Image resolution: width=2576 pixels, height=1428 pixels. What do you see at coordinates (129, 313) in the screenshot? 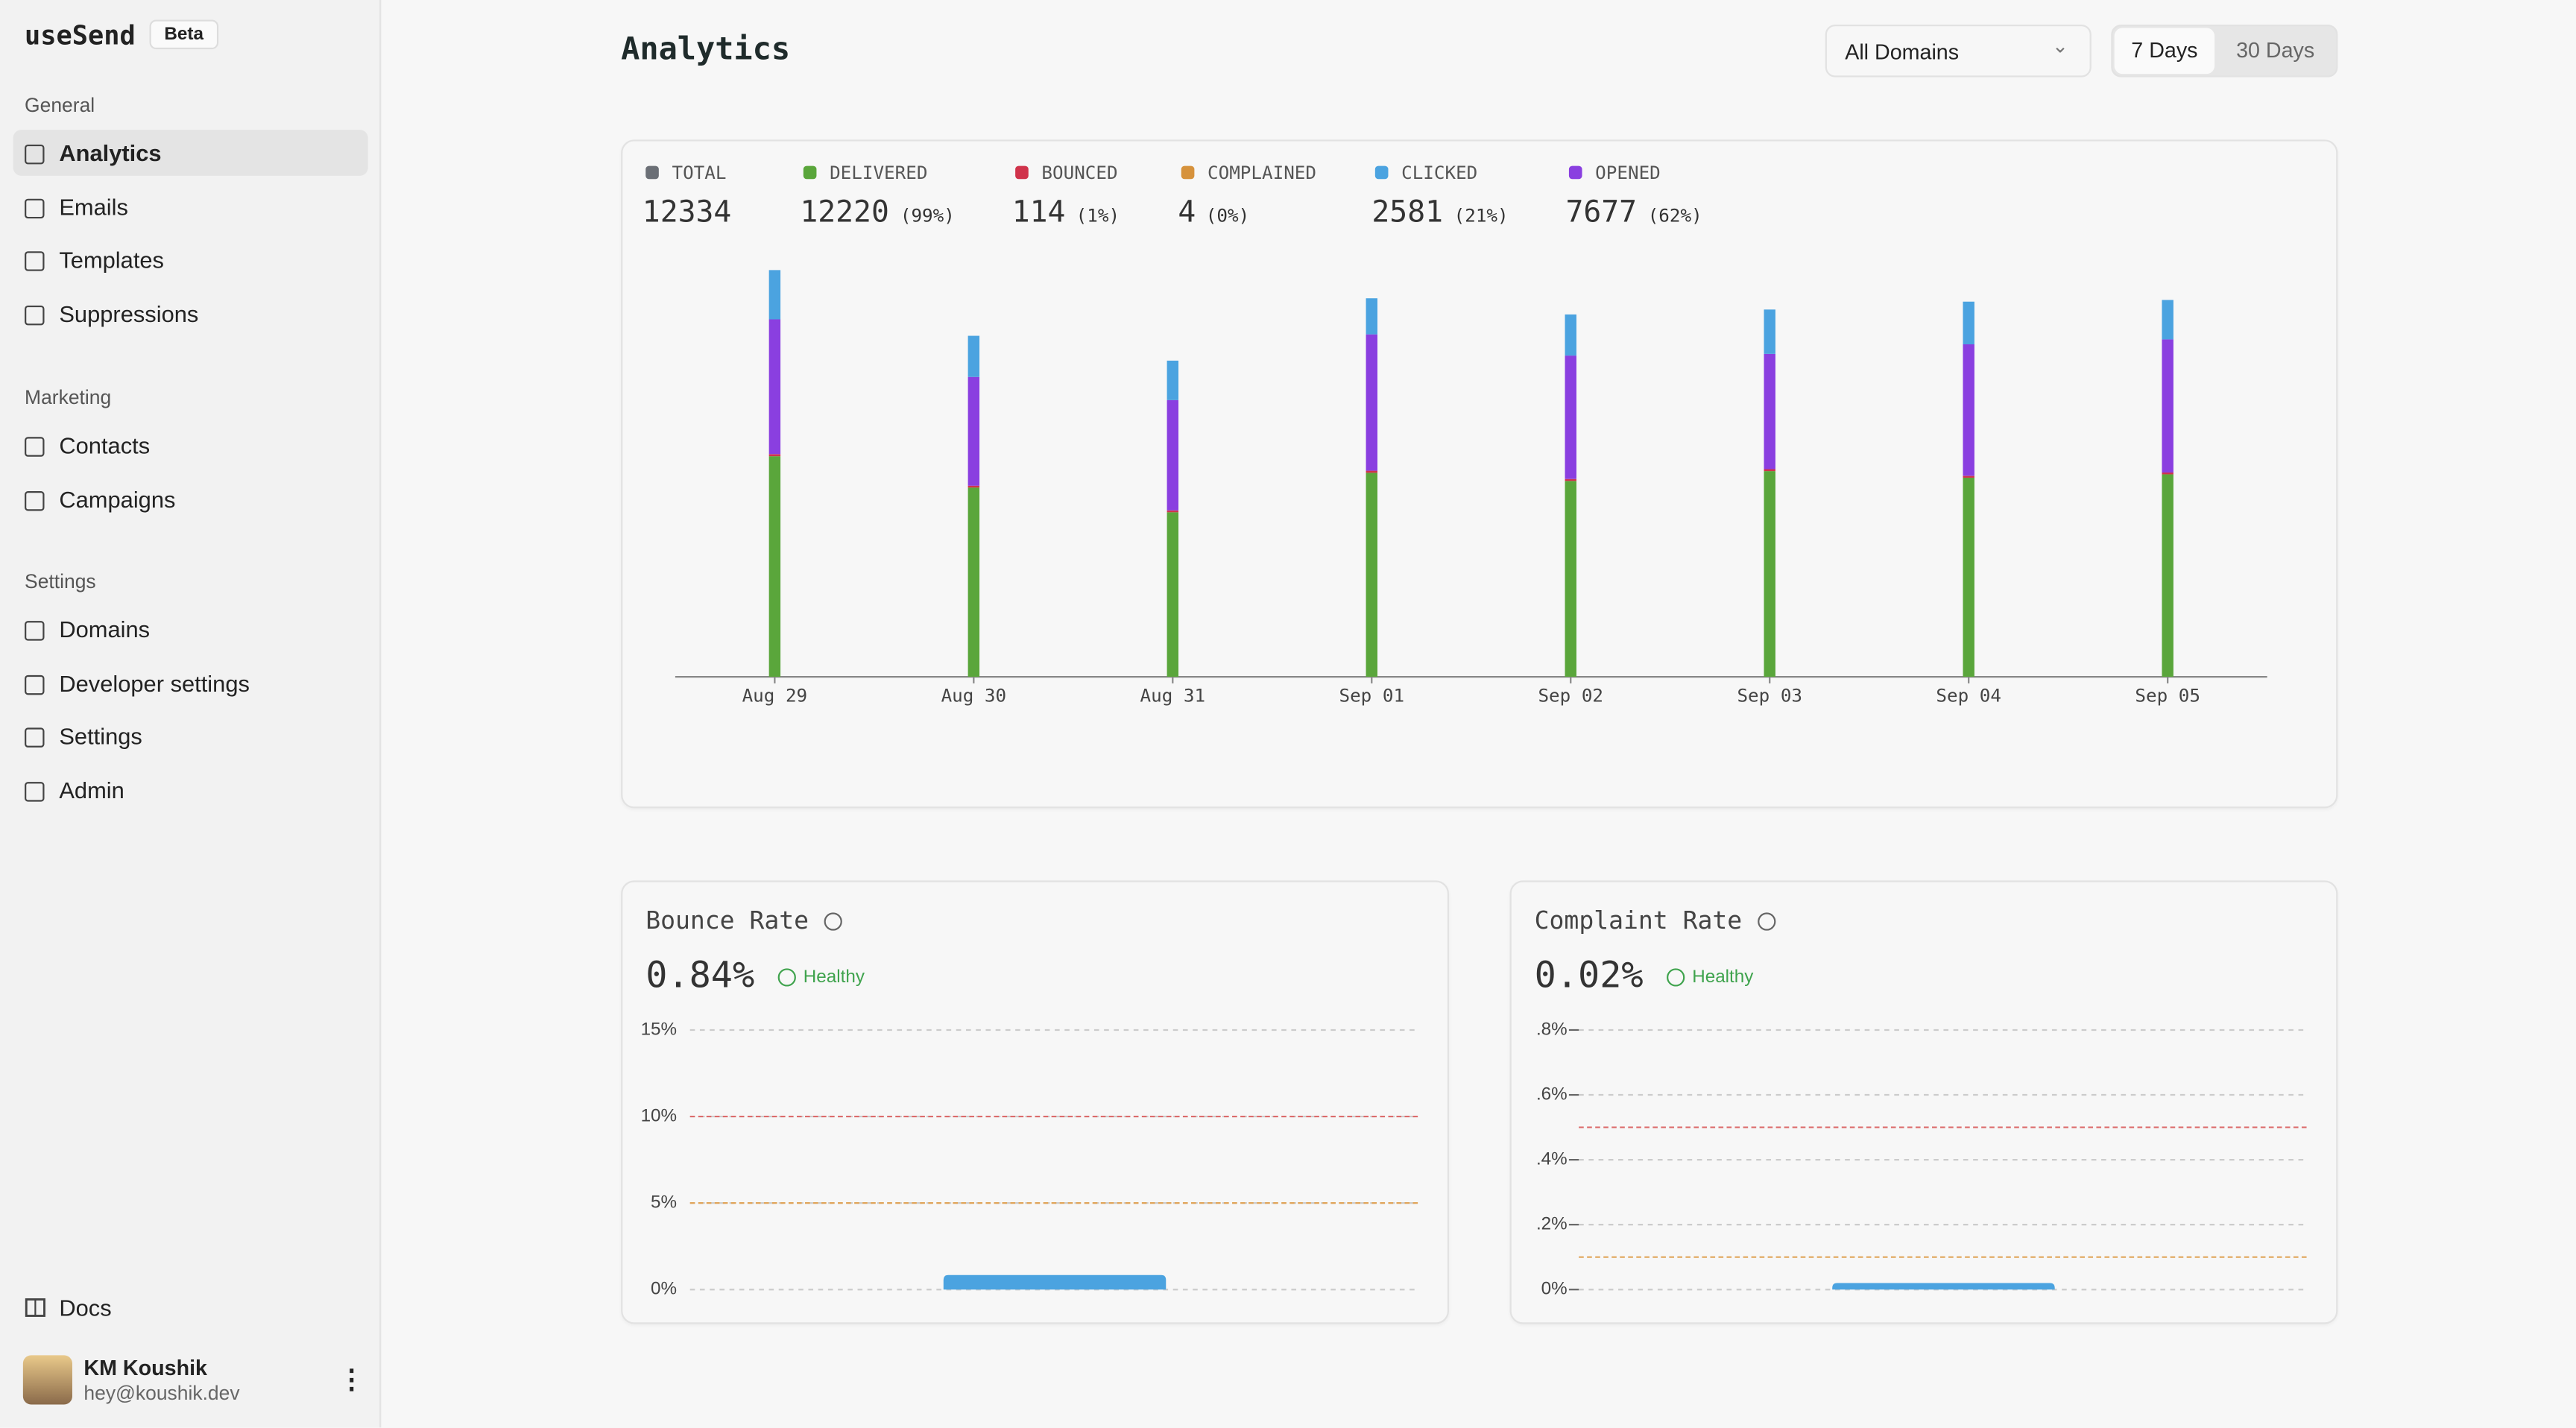
I see `nav-item: Suppressions` at bounding box center [129, 313].